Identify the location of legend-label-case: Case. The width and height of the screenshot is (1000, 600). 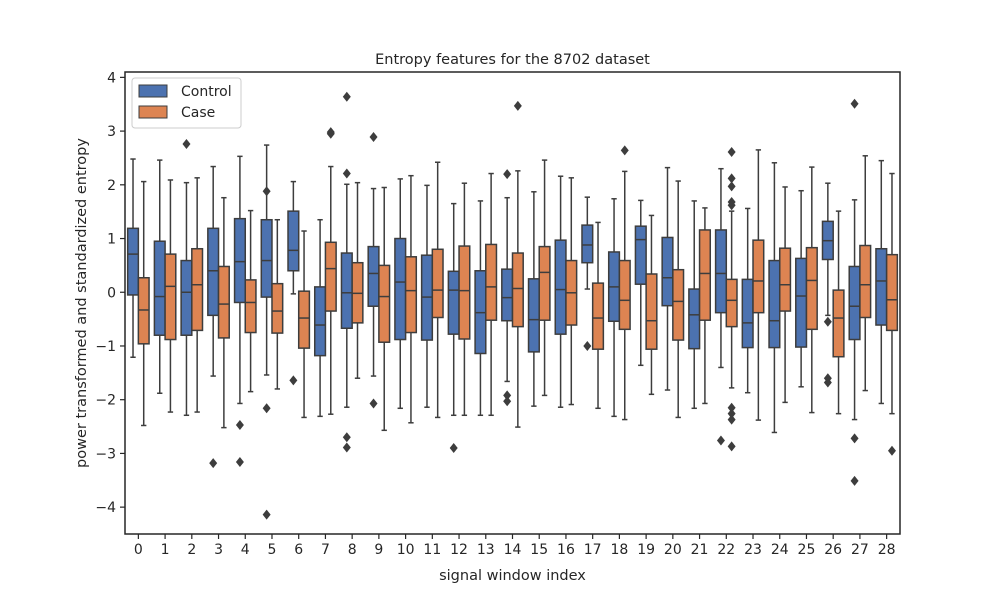
(198, 113).